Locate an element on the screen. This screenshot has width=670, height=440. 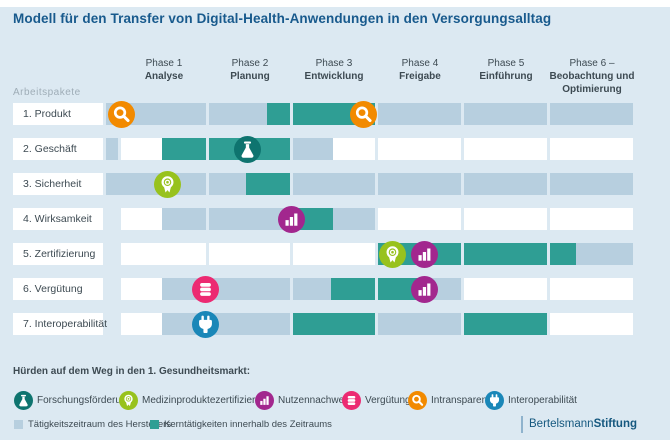
workpackage-label: 1. Produkt is located at coordinates (58, 114).